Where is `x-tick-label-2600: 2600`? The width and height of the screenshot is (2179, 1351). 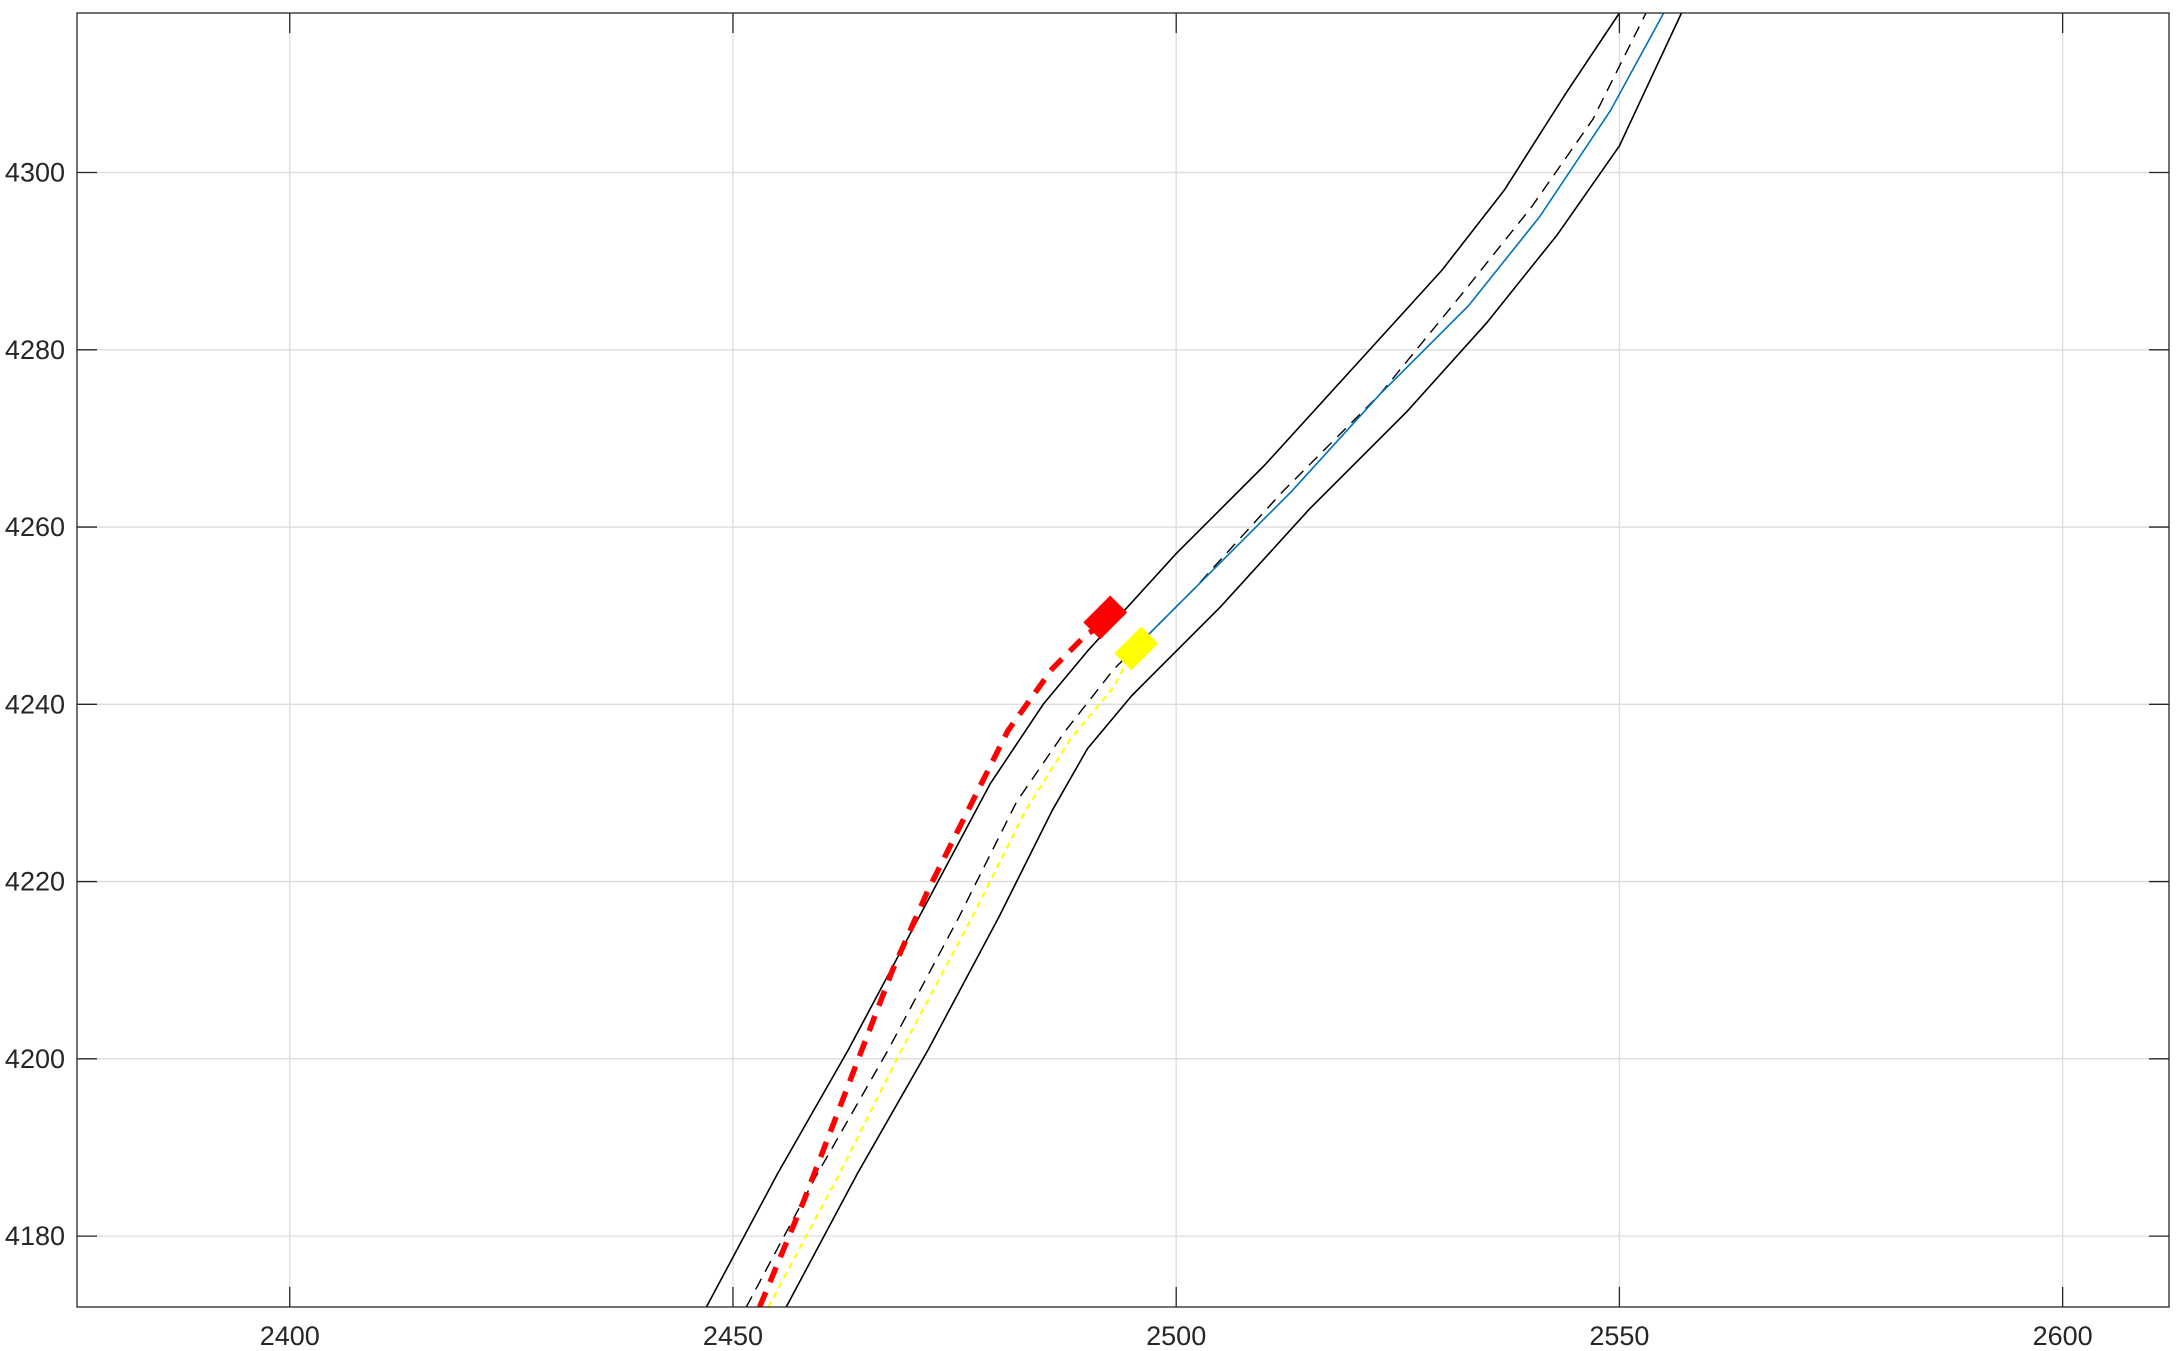
x-tick-label-2600: 2600 is located at coordinates (2063, 1336).